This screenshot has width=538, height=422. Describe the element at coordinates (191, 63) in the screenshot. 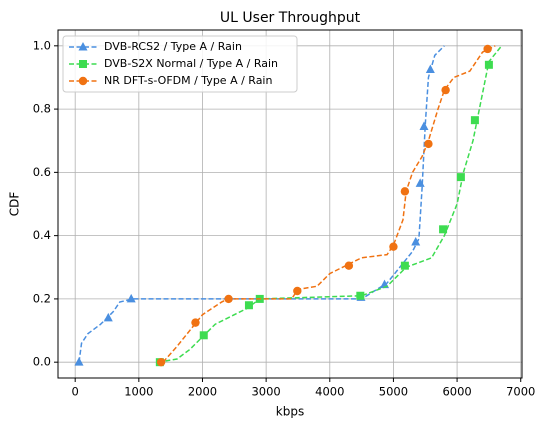

I see `legend-label: DVB-S2X Normal / Type A / Rain` at that location.